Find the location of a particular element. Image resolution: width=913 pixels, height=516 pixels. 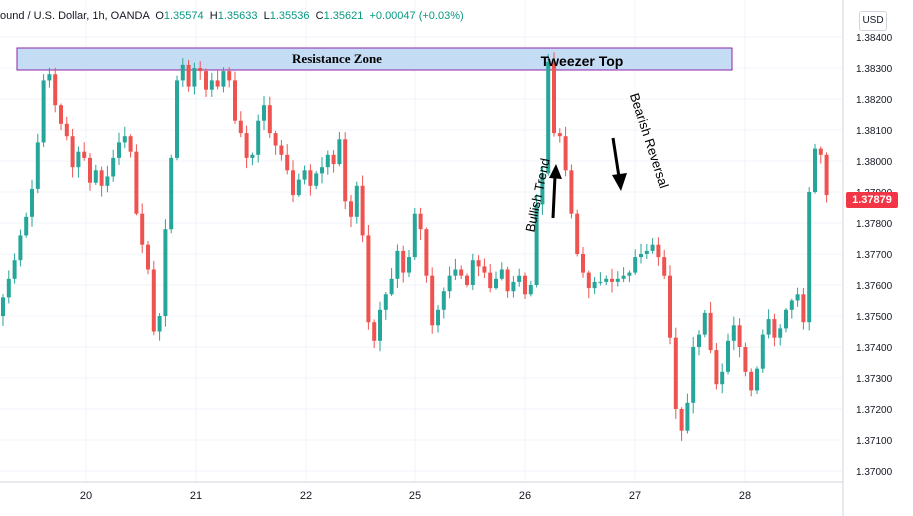

last-price-tag: 1.37879 is located at coordinates (872, 200).